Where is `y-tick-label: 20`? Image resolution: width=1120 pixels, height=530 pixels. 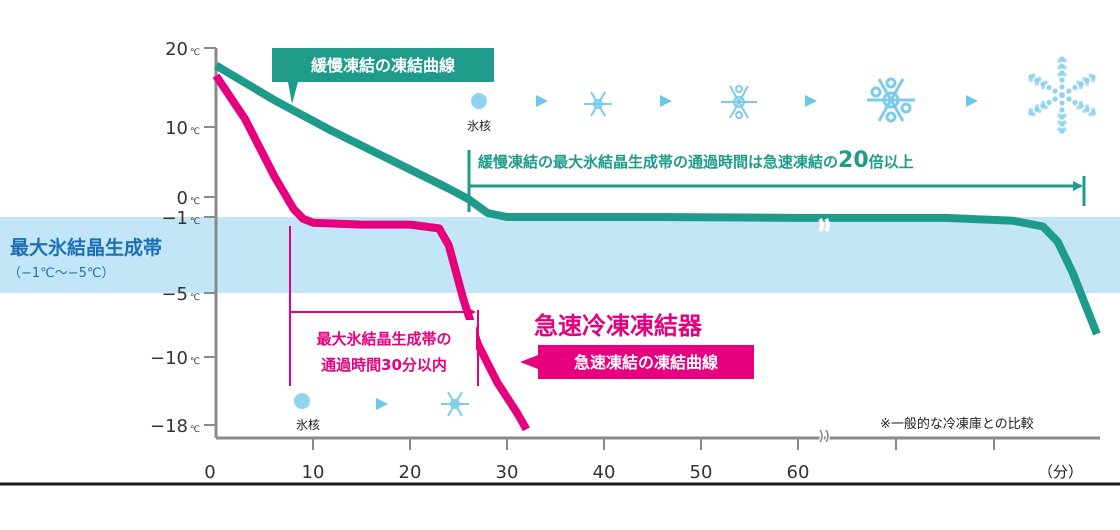 y-tick-label: 20 is located at coordinates (176, 49).